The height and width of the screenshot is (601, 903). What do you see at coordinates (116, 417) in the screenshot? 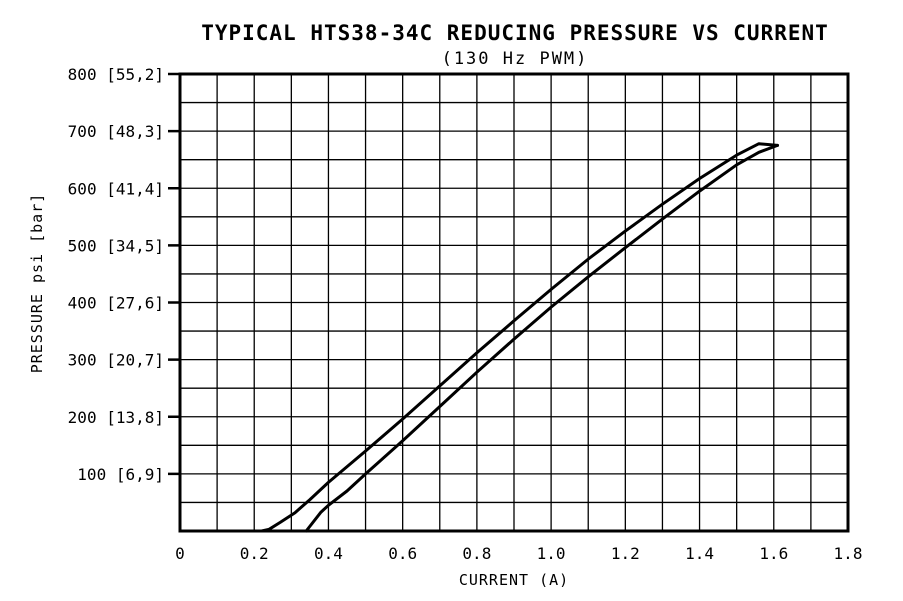
I see `y-tick-label: 200 [13,8]` at bounding box center [116, 417].